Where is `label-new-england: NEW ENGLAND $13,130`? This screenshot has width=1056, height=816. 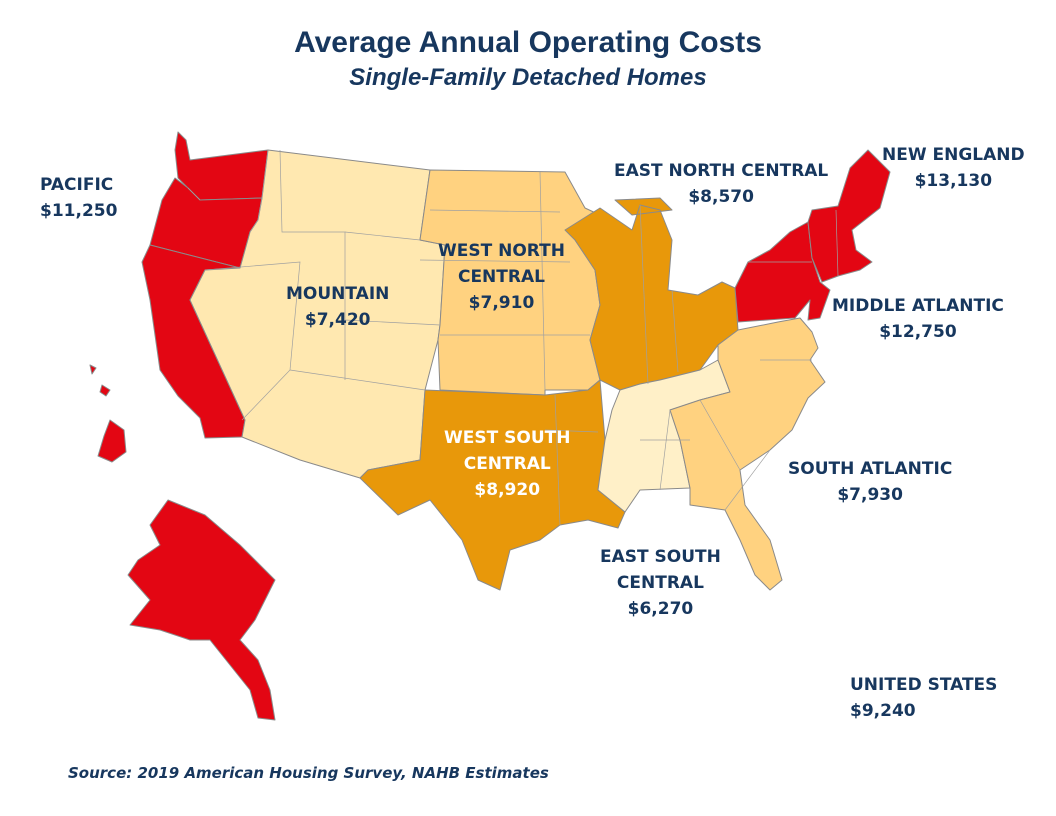
label-new-england: NEW ENGLAND $13,130 is located at coordinates (953, 168).